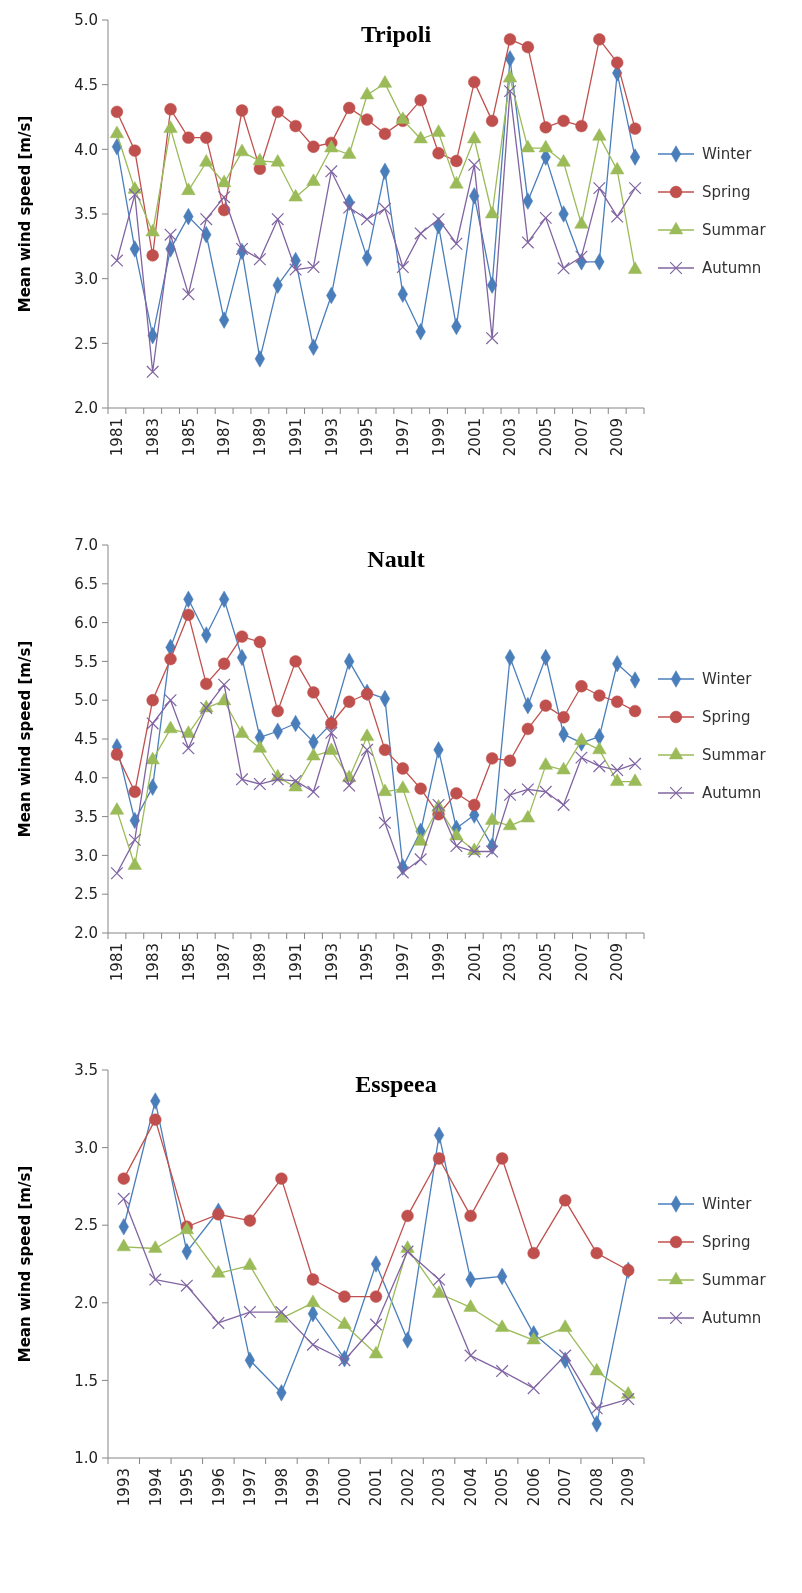 This screenshot has height=1593, width=802. Describe the element at coordinates (86, 545) in the screenshot. I see `y-tick-label: 7.0` at that location.